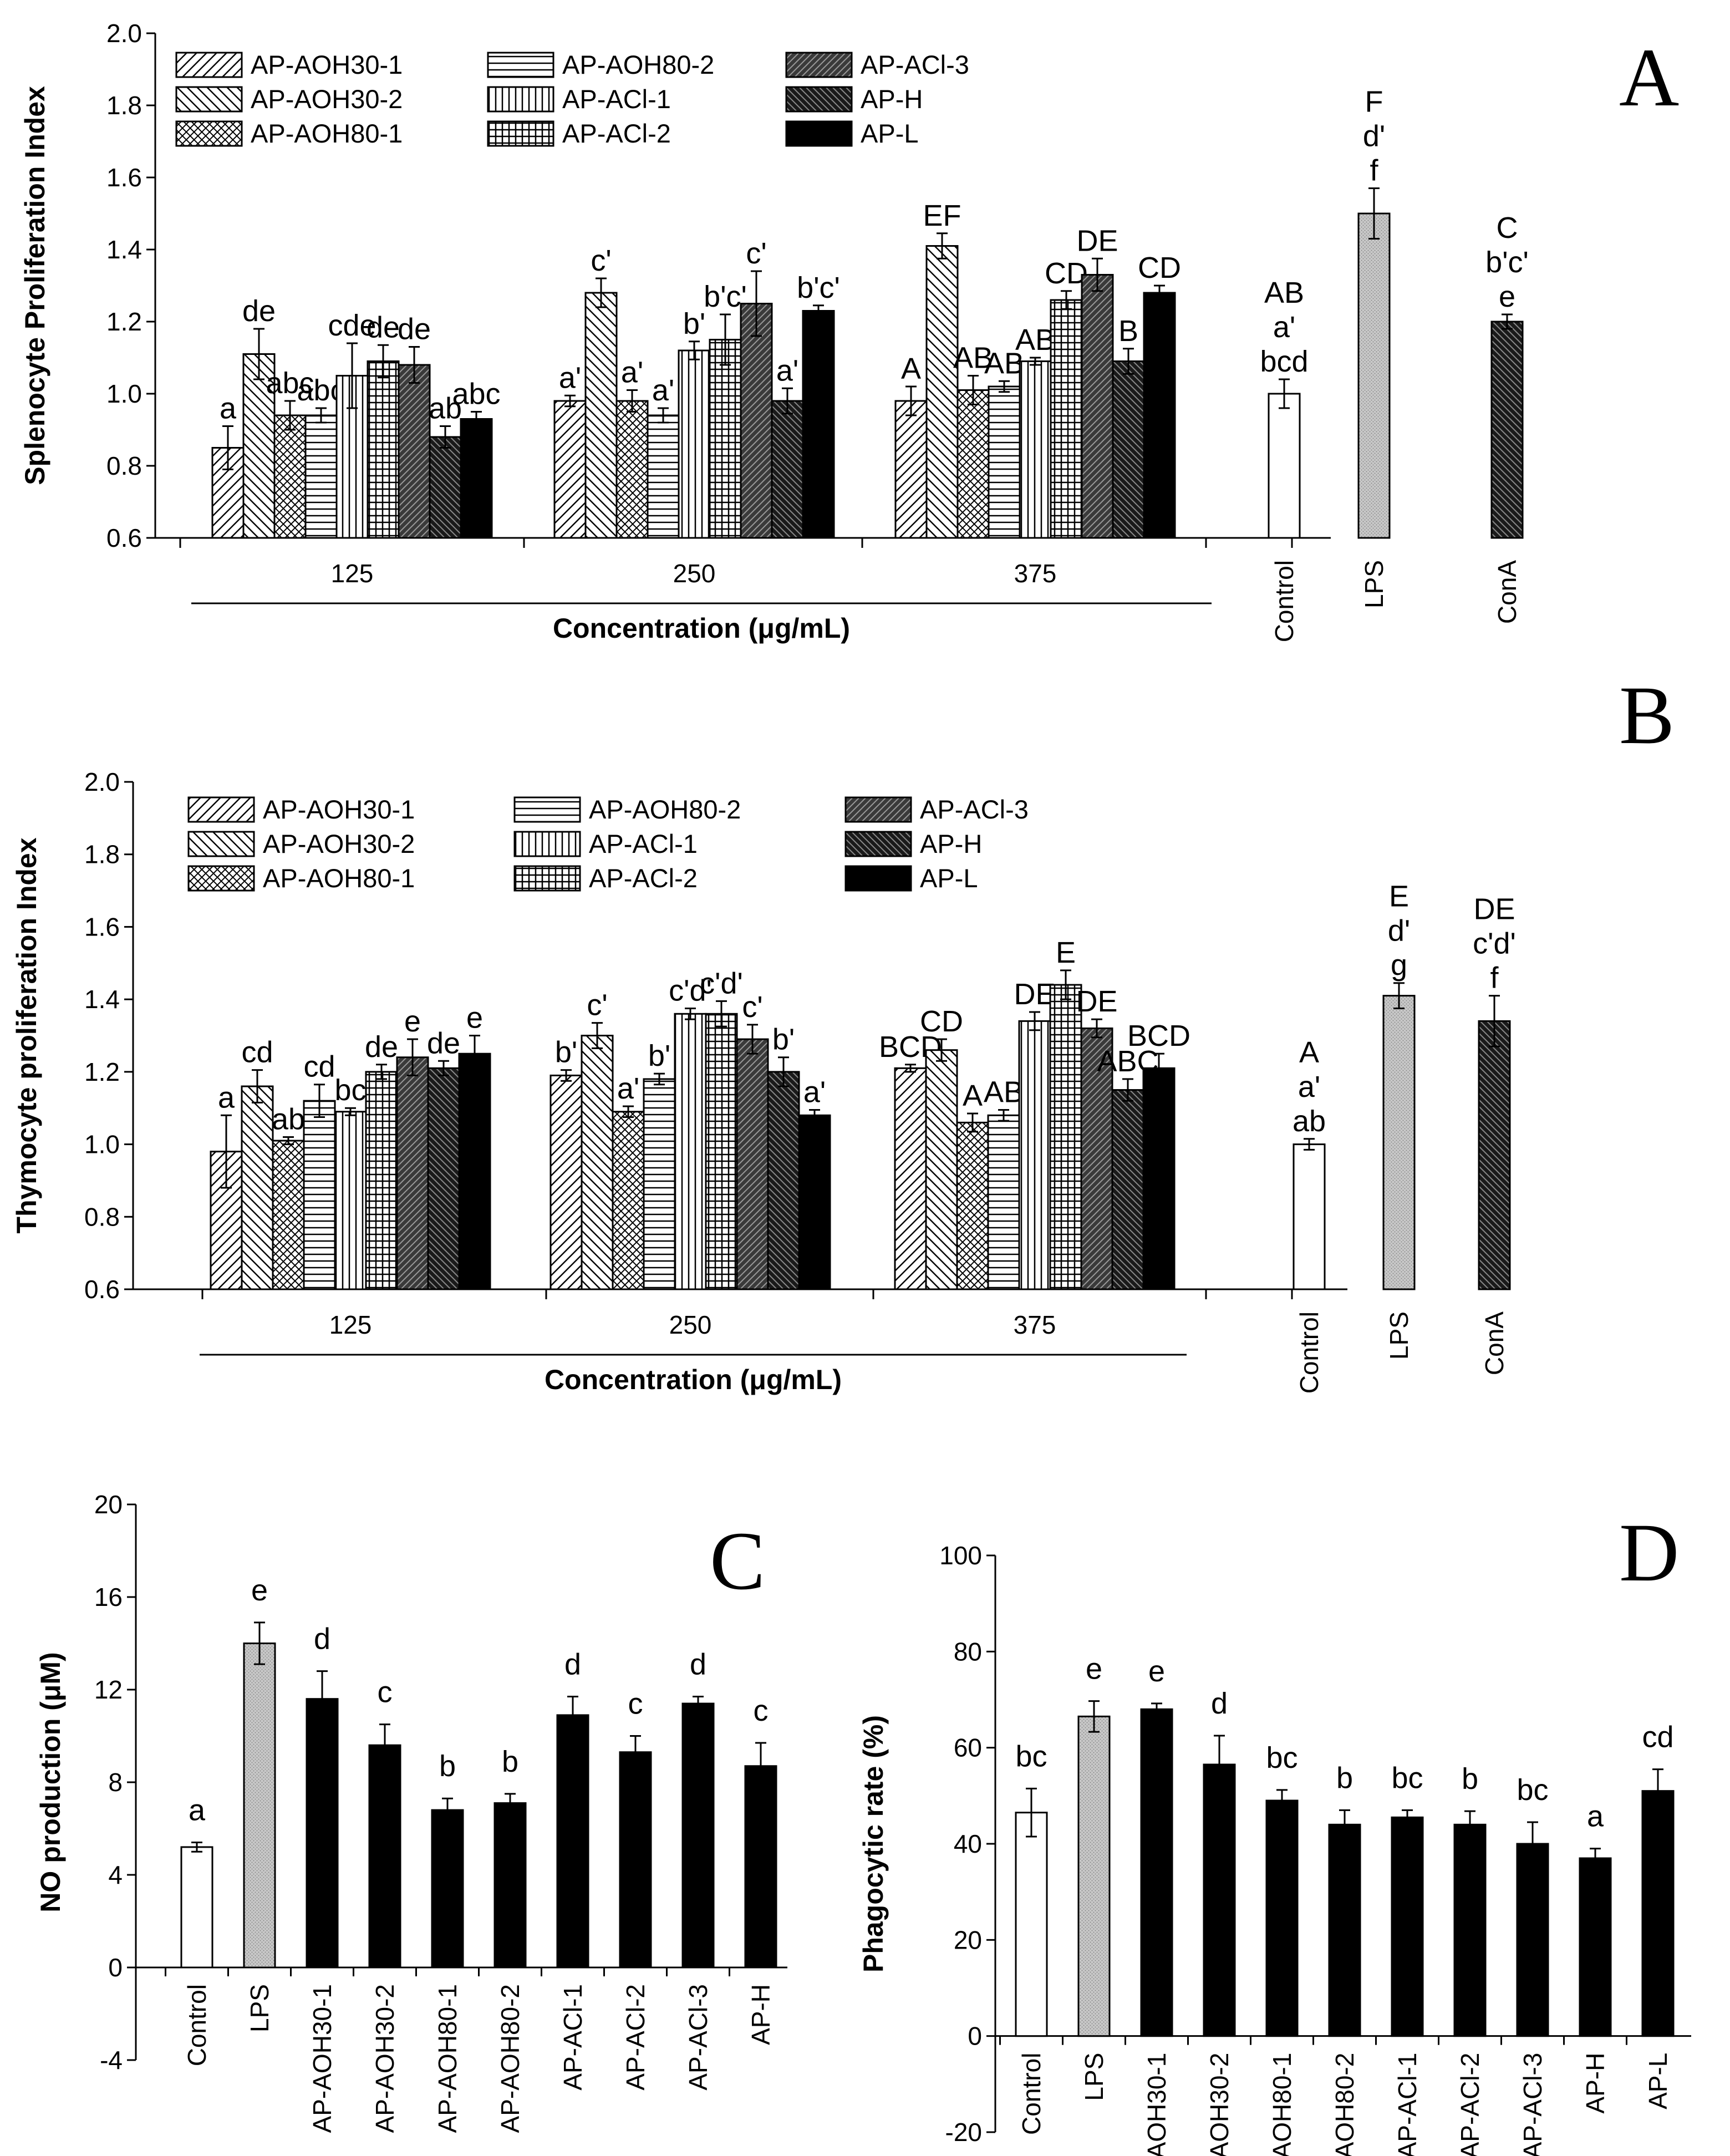  Describe the element at coordinates (1309, 1052) in the screenshot. I see `panel-b-control-label: A` at that location.